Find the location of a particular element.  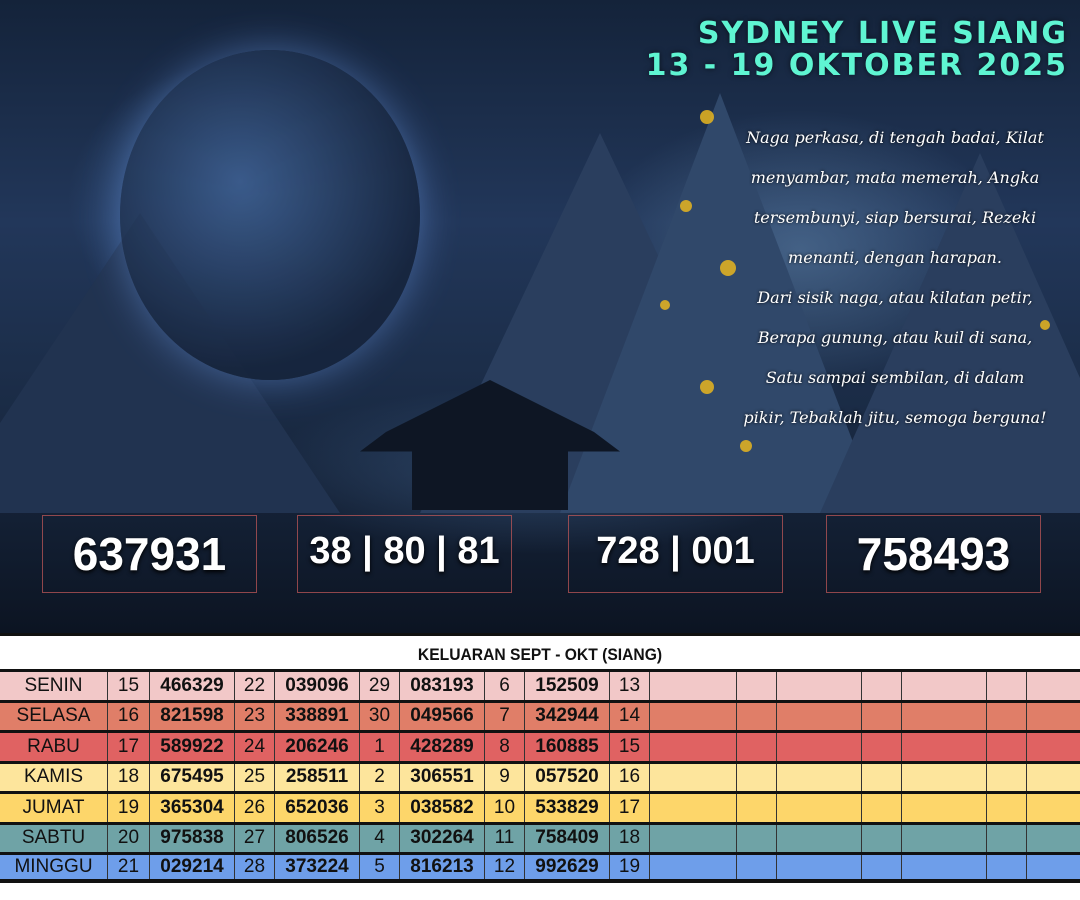

date-cell: 2 is located at coordinates (380, 777).